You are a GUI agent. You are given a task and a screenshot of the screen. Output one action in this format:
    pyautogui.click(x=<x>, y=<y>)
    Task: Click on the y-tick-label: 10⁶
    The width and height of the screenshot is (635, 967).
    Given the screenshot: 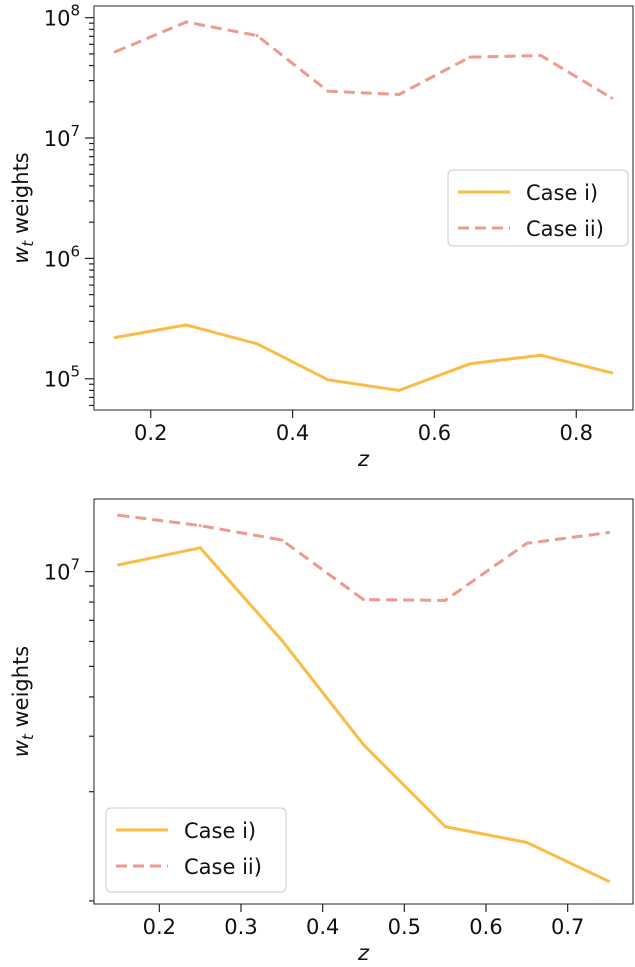 What is the action you would take?
    pyautogui.click(x=62, y=256)
    